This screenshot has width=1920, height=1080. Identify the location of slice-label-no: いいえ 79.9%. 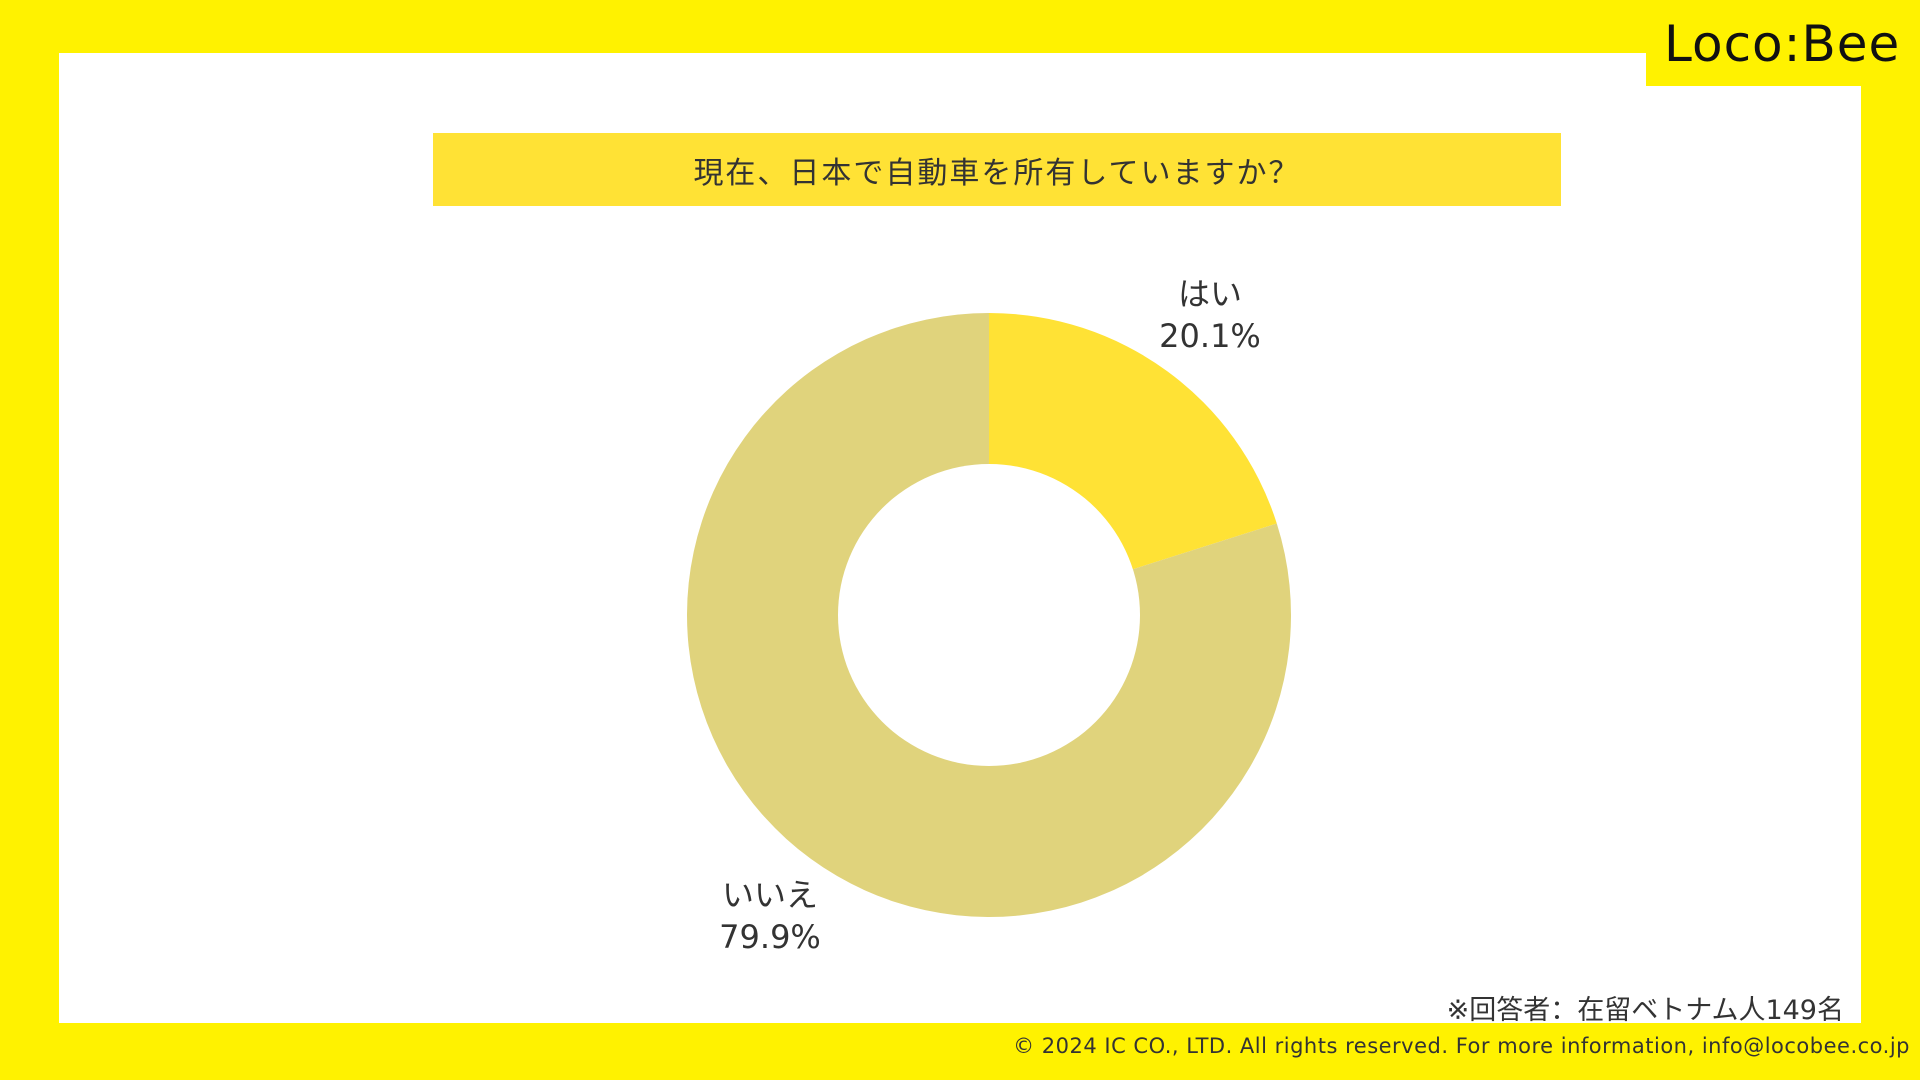
(770, 916).